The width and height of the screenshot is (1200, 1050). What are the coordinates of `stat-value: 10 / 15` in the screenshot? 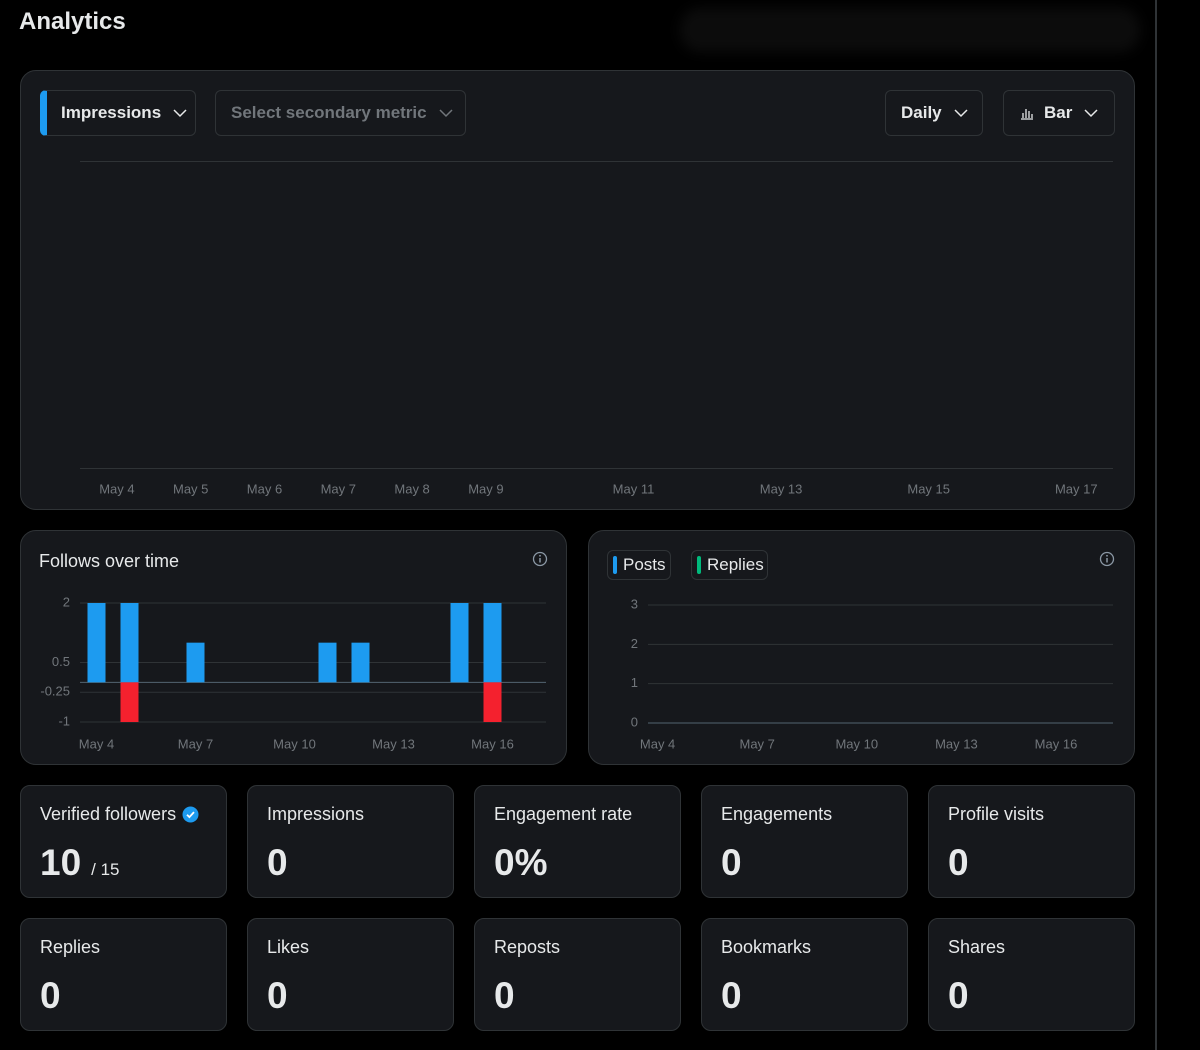 It's located at (80, 863).